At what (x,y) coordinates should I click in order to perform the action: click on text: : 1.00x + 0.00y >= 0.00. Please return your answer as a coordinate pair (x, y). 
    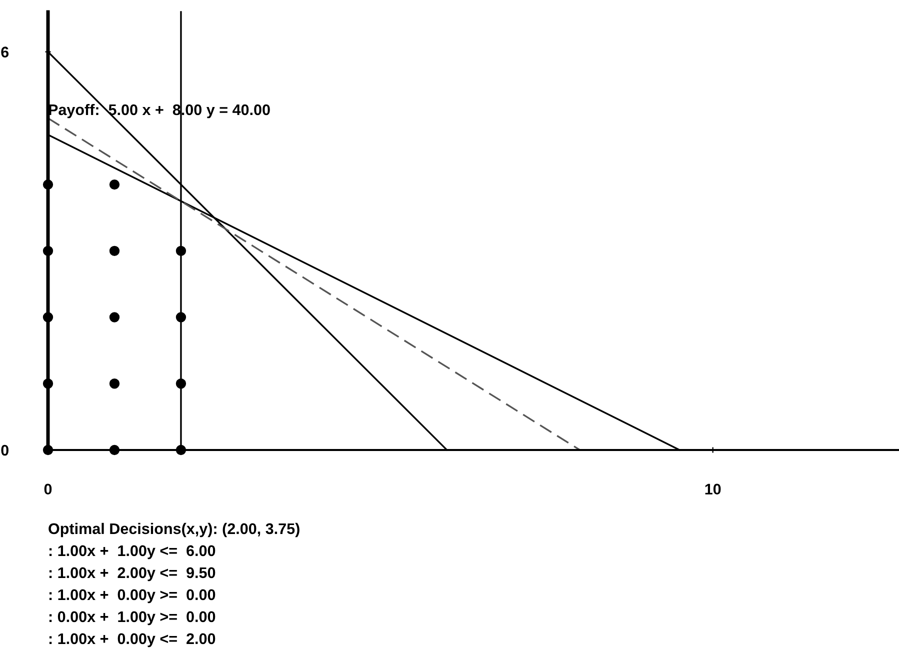
    Looking at the image, I should click on (132, 596).